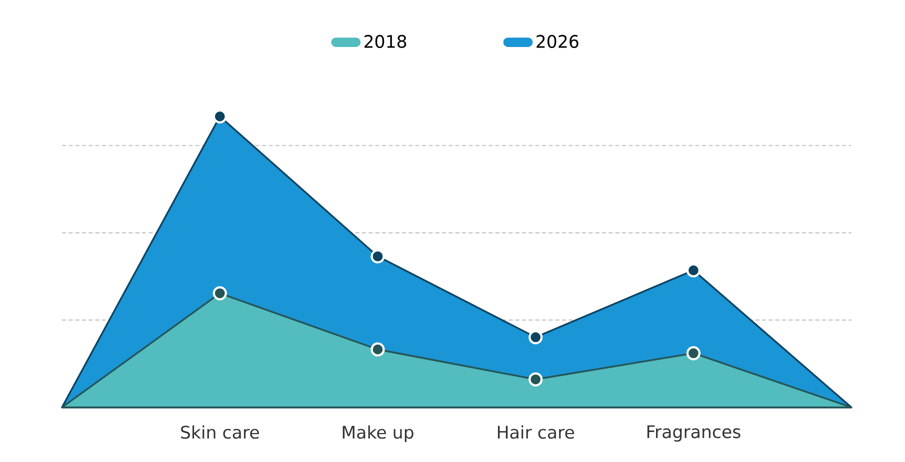 This screenshot has width=905, height=462. I want to click on legend-label: 2026, so click(557, 41).